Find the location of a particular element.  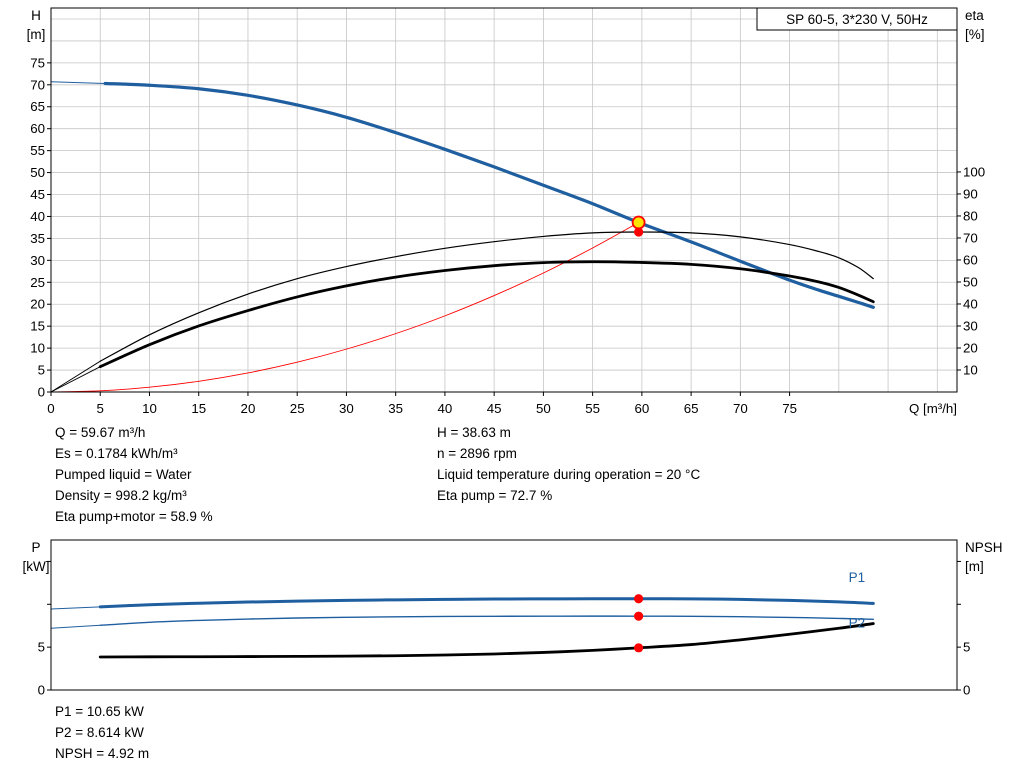

eta-pump-motor-curve is located at coordinates (486, 314).